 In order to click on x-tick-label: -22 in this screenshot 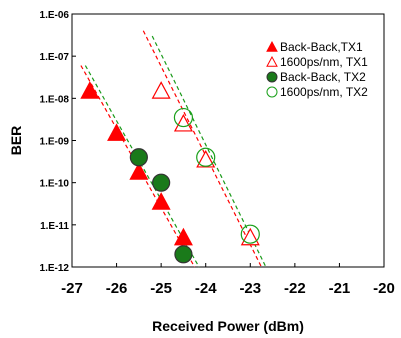, I will do `click(295, 288)`.